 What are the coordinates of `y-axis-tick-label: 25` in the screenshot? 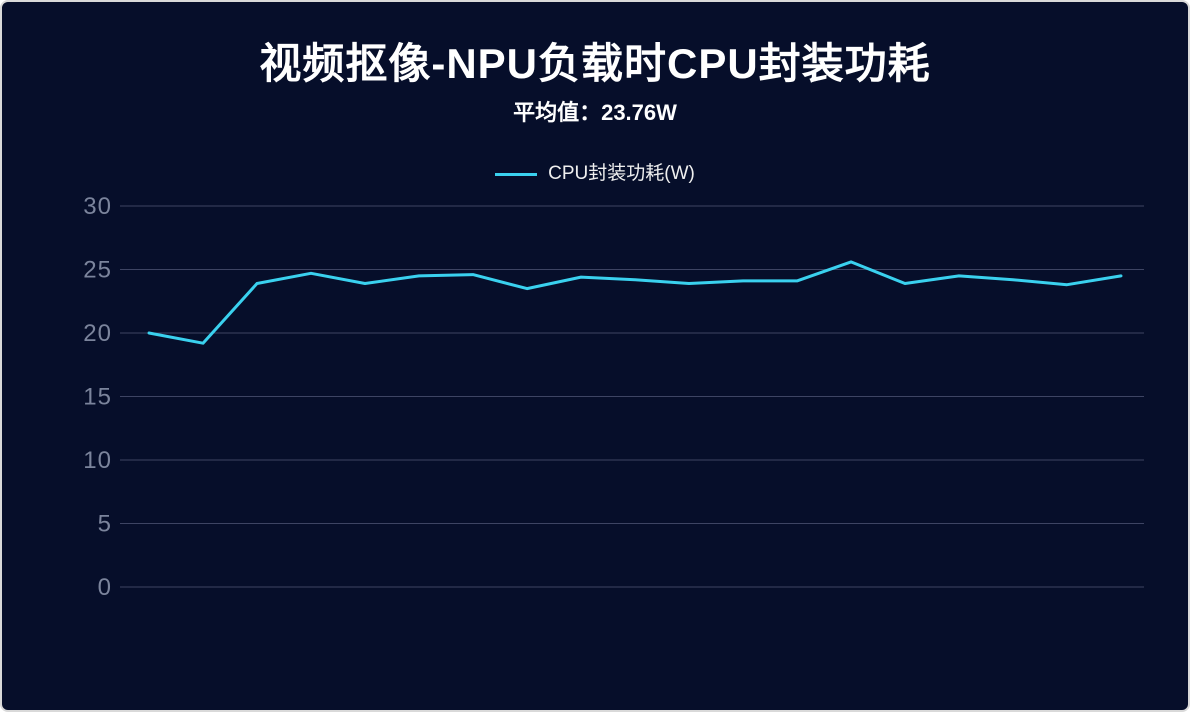 It's located at (97, 270).